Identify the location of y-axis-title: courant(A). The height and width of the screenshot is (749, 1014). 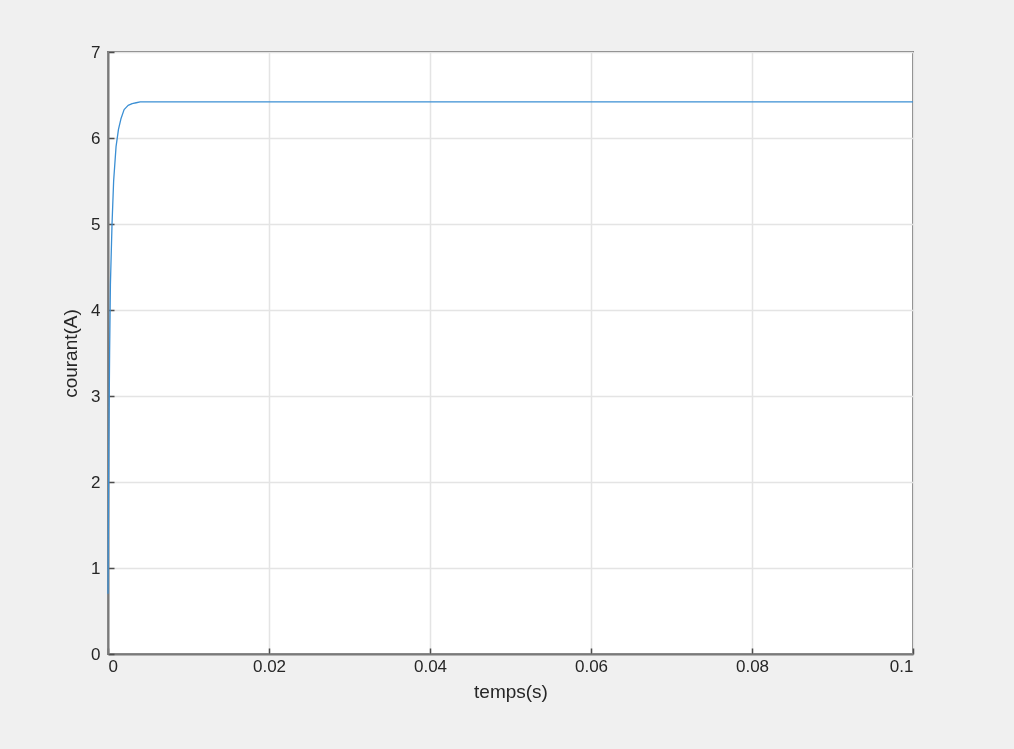
(71, 353).